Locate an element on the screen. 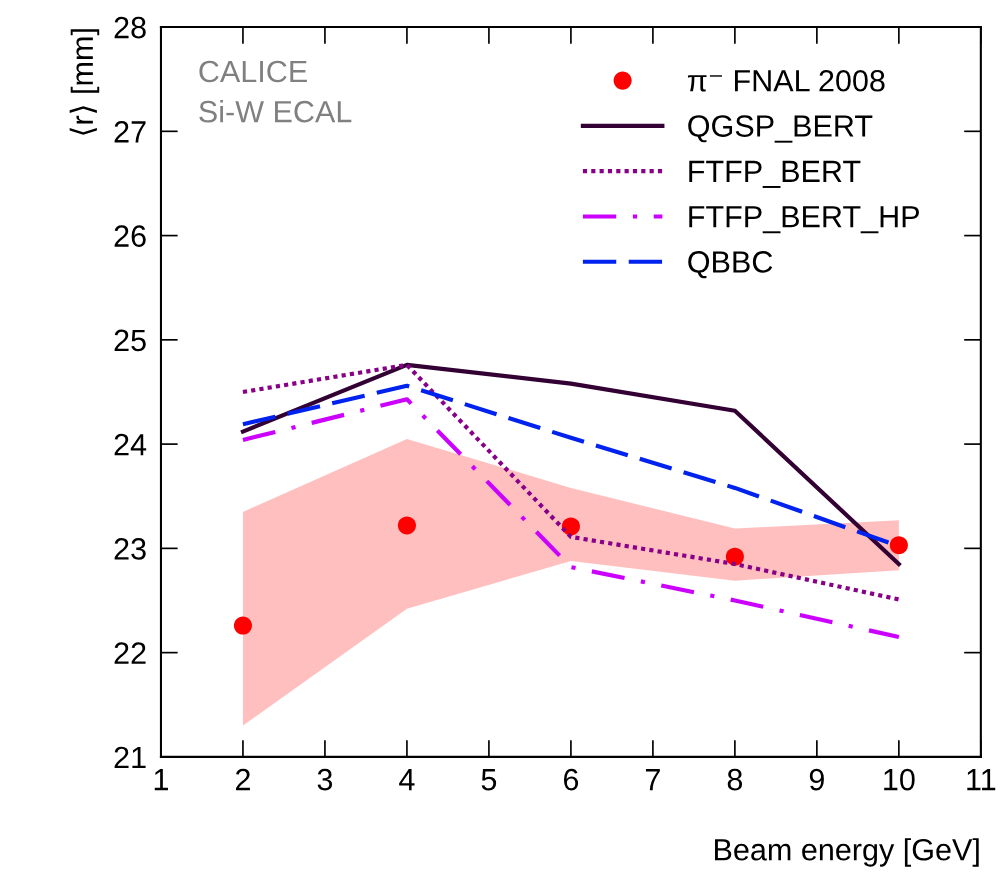 The image size is (1006, 873). y-tick-label: 28 is located at coordinates (130, 27).